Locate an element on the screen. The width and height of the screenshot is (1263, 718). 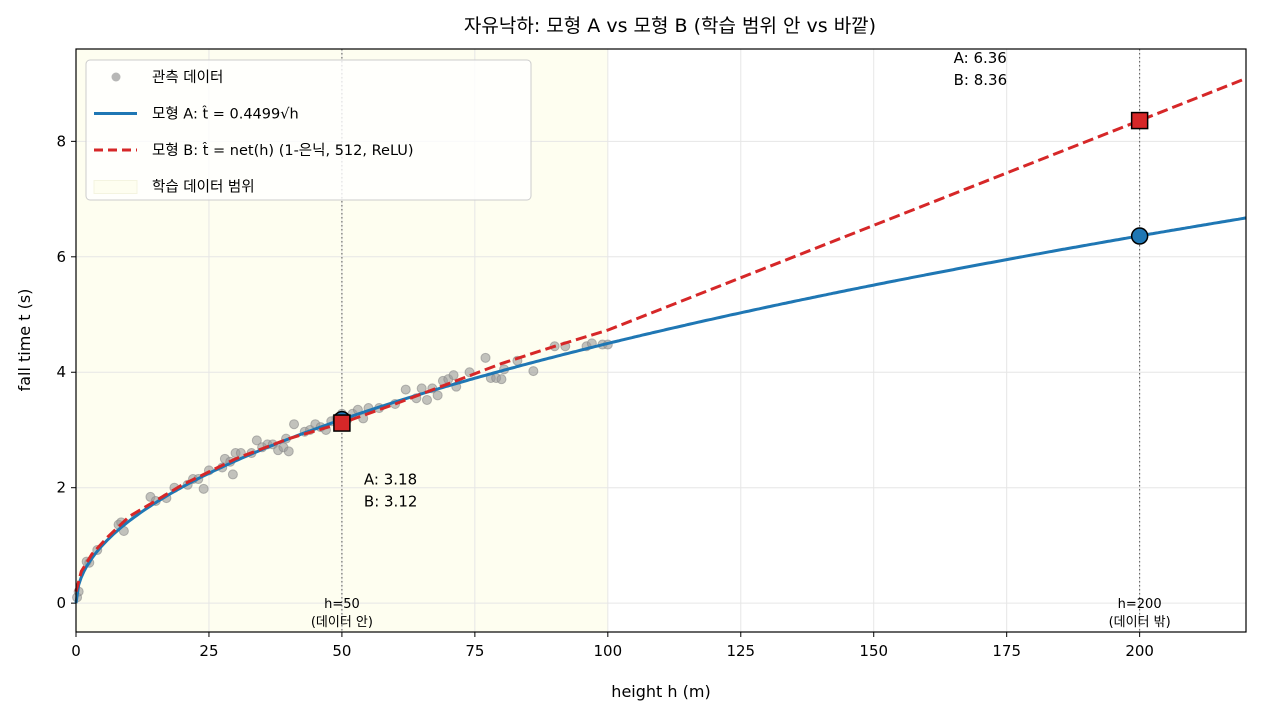
y-tick-label: 4 is located at coordinates (61, 372).